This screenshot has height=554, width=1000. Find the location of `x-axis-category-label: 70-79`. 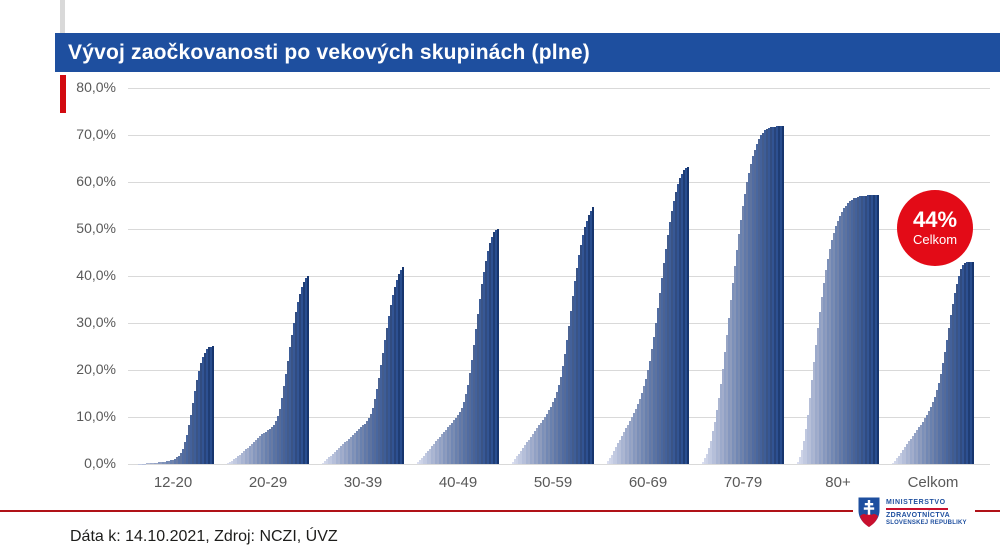

x-axis-category-label: 70-79 is located at coordinates (743, 482).